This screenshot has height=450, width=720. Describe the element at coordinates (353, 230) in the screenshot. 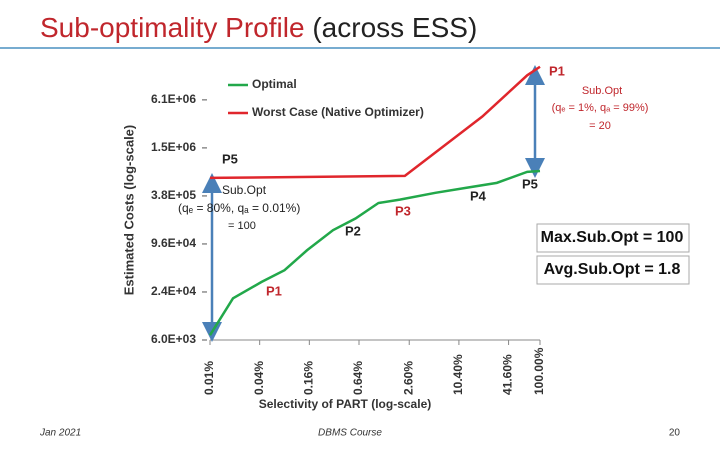

I see `annotation: P2` at that location.